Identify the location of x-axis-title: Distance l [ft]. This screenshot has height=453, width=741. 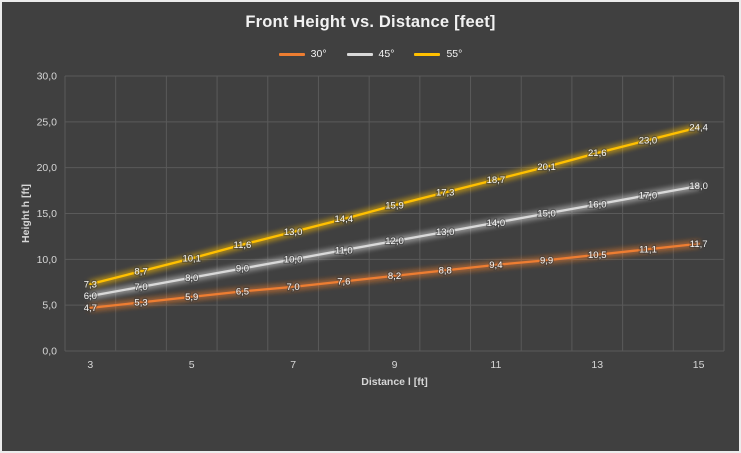
(394, 382).